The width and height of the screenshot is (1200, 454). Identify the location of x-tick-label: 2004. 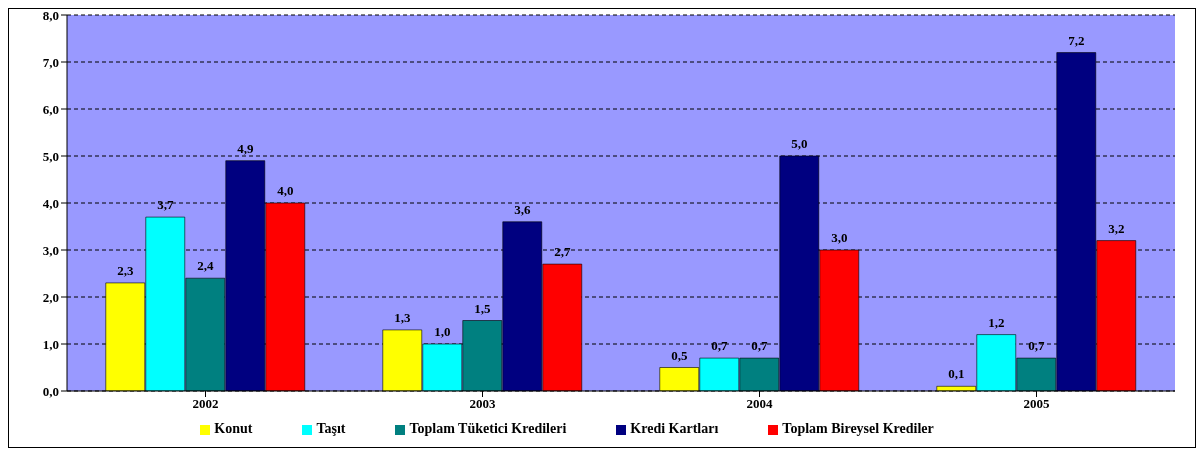
(759, 404).